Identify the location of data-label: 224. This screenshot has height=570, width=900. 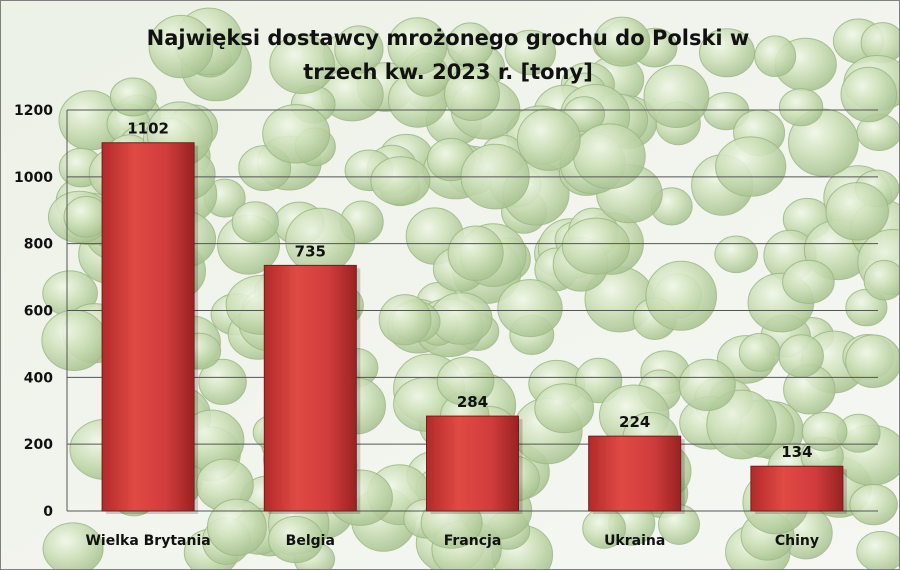
(634, 422).